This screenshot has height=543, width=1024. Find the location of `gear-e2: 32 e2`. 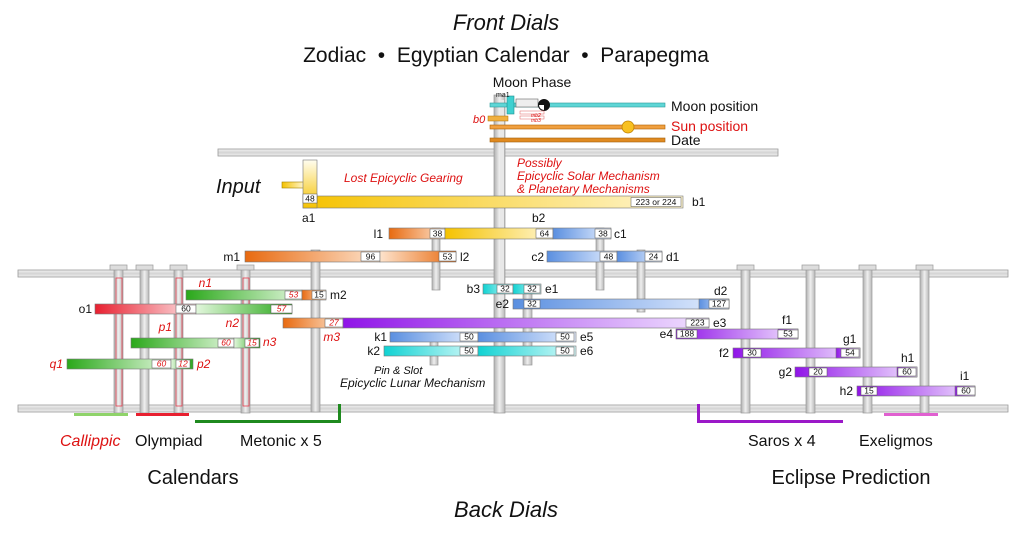

gear-e2: 32 e2 is located at coordinates (613, 304).